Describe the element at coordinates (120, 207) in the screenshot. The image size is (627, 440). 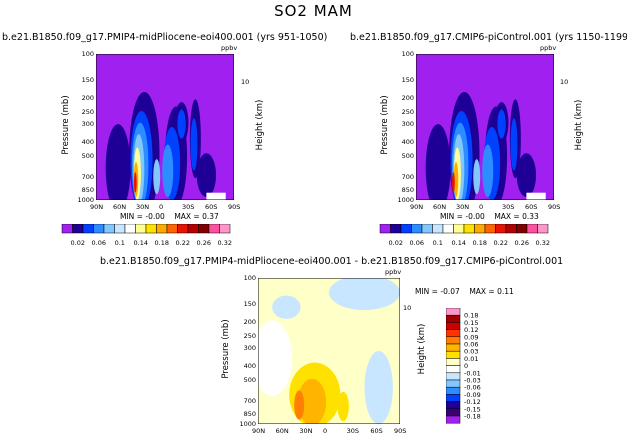
I see `panel1-x-tick: 60N` at that location.